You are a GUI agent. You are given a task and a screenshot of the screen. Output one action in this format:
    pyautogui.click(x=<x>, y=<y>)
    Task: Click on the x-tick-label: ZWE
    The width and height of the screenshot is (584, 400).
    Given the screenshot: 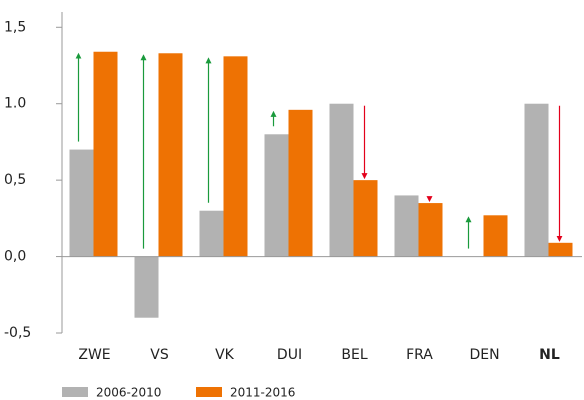 What is the action you would take?
    pyautogui.click(x=94, y=355)
    